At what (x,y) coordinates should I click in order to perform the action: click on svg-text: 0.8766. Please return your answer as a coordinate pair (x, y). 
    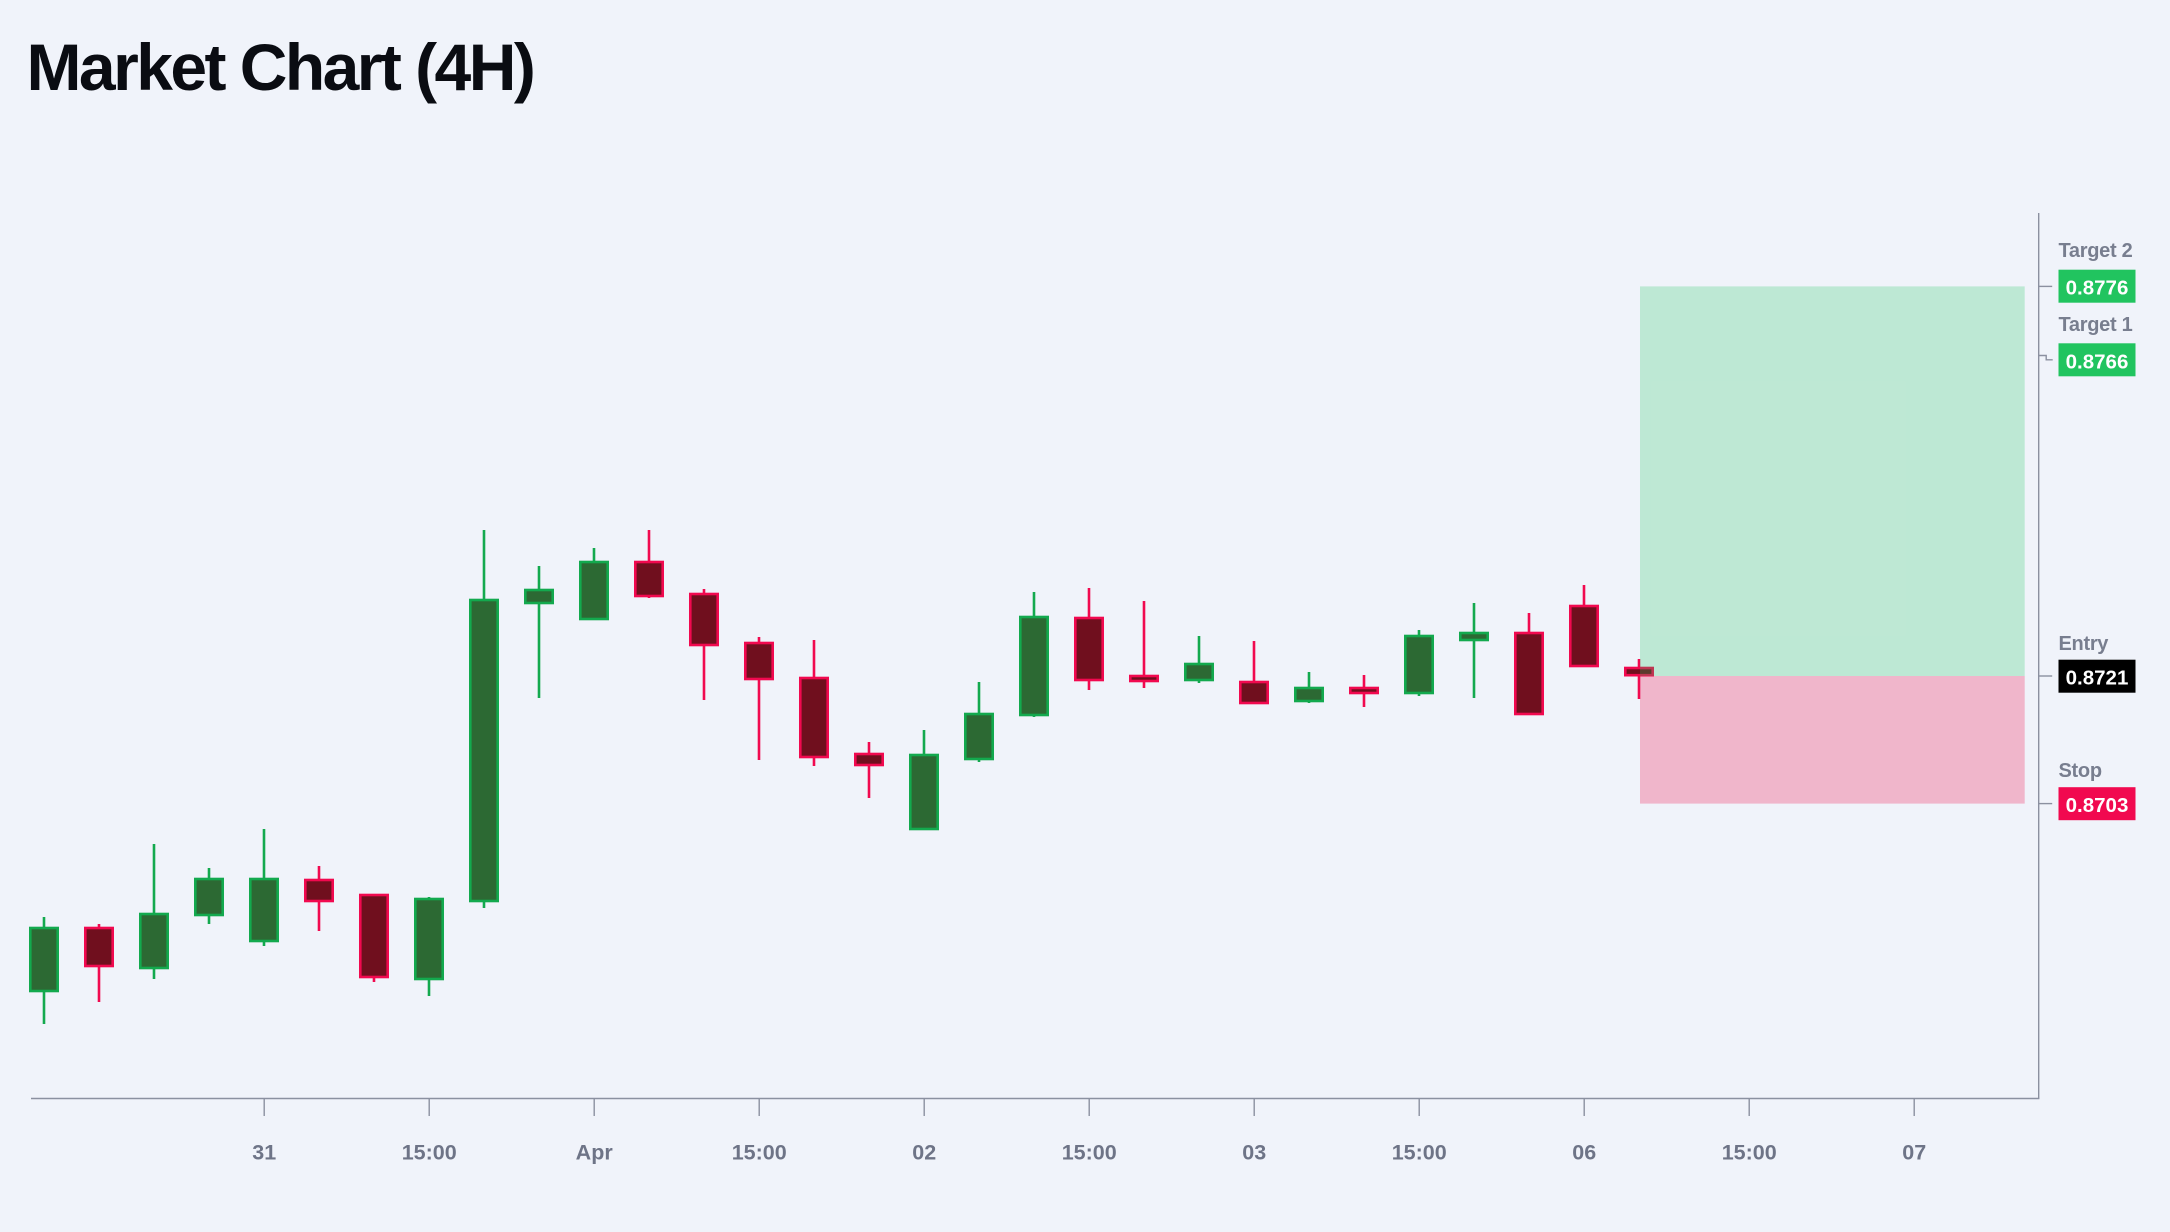
    Looking at the image, I should click on (2097, 361).